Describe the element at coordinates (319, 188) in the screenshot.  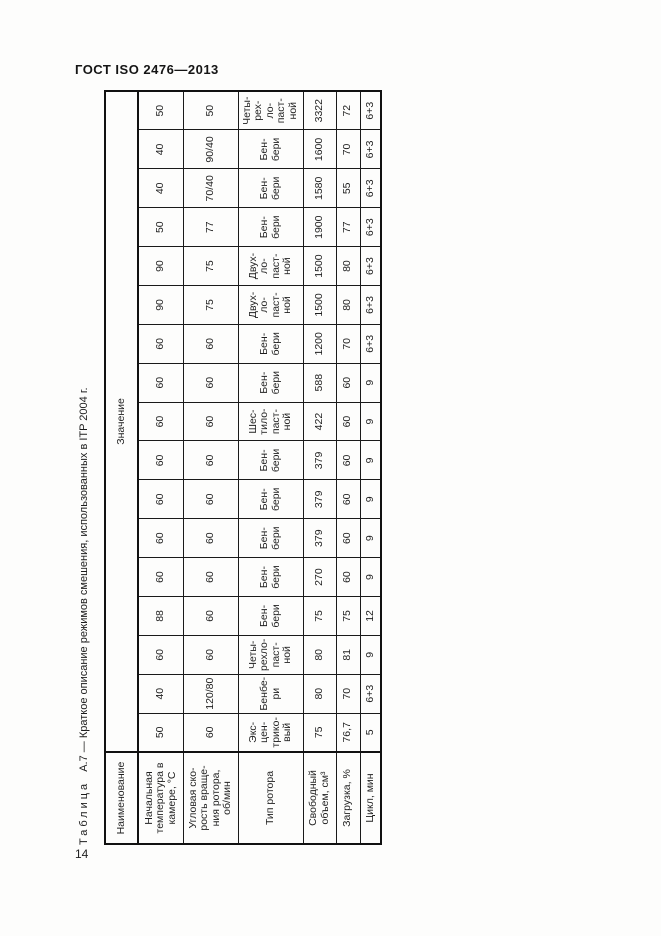
I see `volume-value-cell: 1580` at that location.